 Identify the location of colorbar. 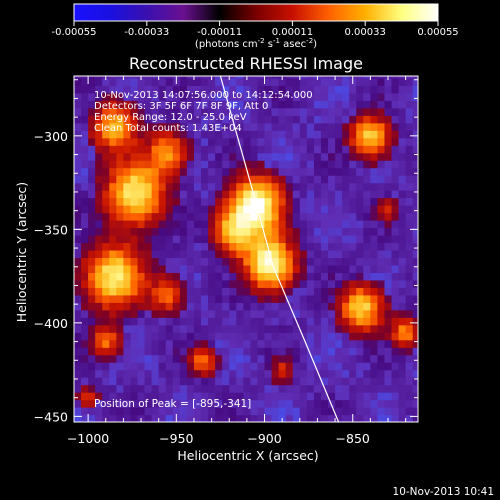
(256, 12).